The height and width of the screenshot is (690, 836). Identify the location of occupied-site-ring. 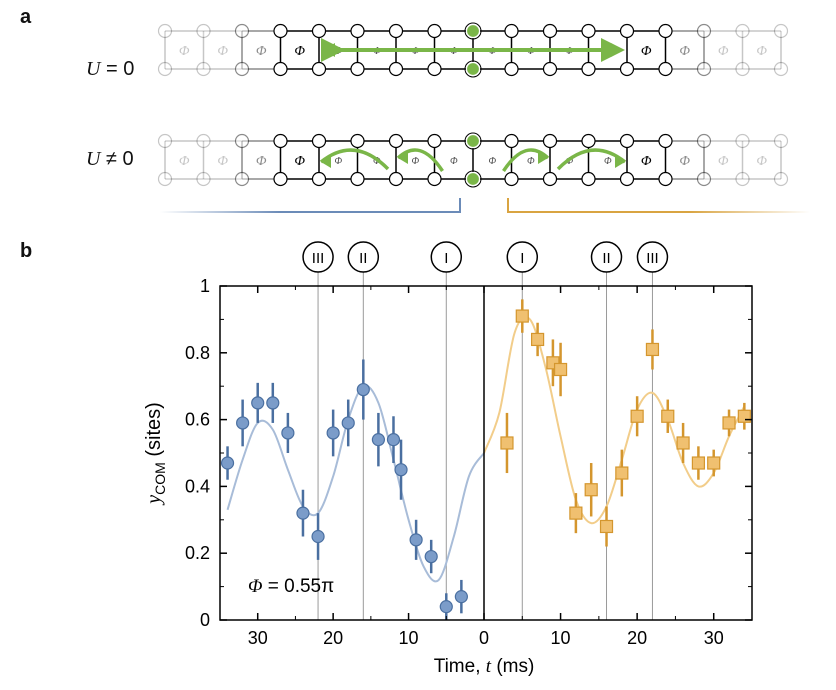
(473, 179).